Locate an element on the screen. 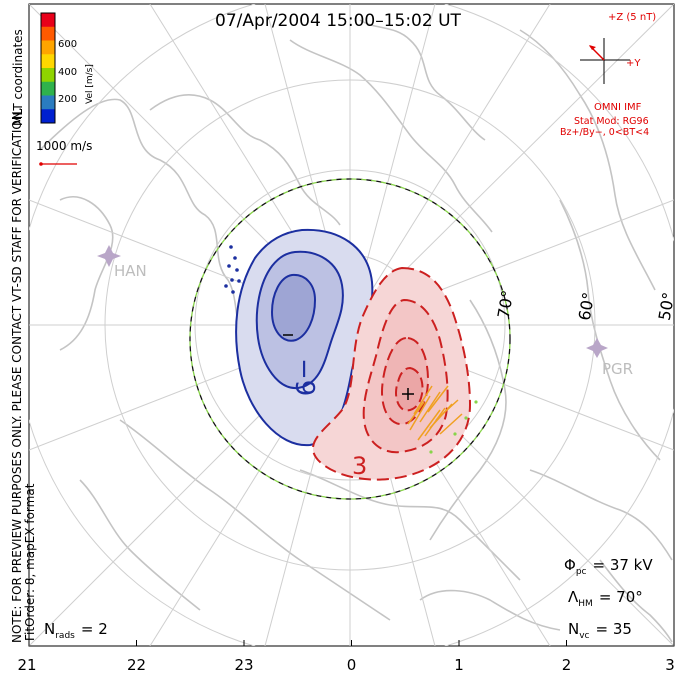 The width and height of the screenshot is (680, 674). stat-nrads: Nrads = 2 is located at coordinates (76, 630).